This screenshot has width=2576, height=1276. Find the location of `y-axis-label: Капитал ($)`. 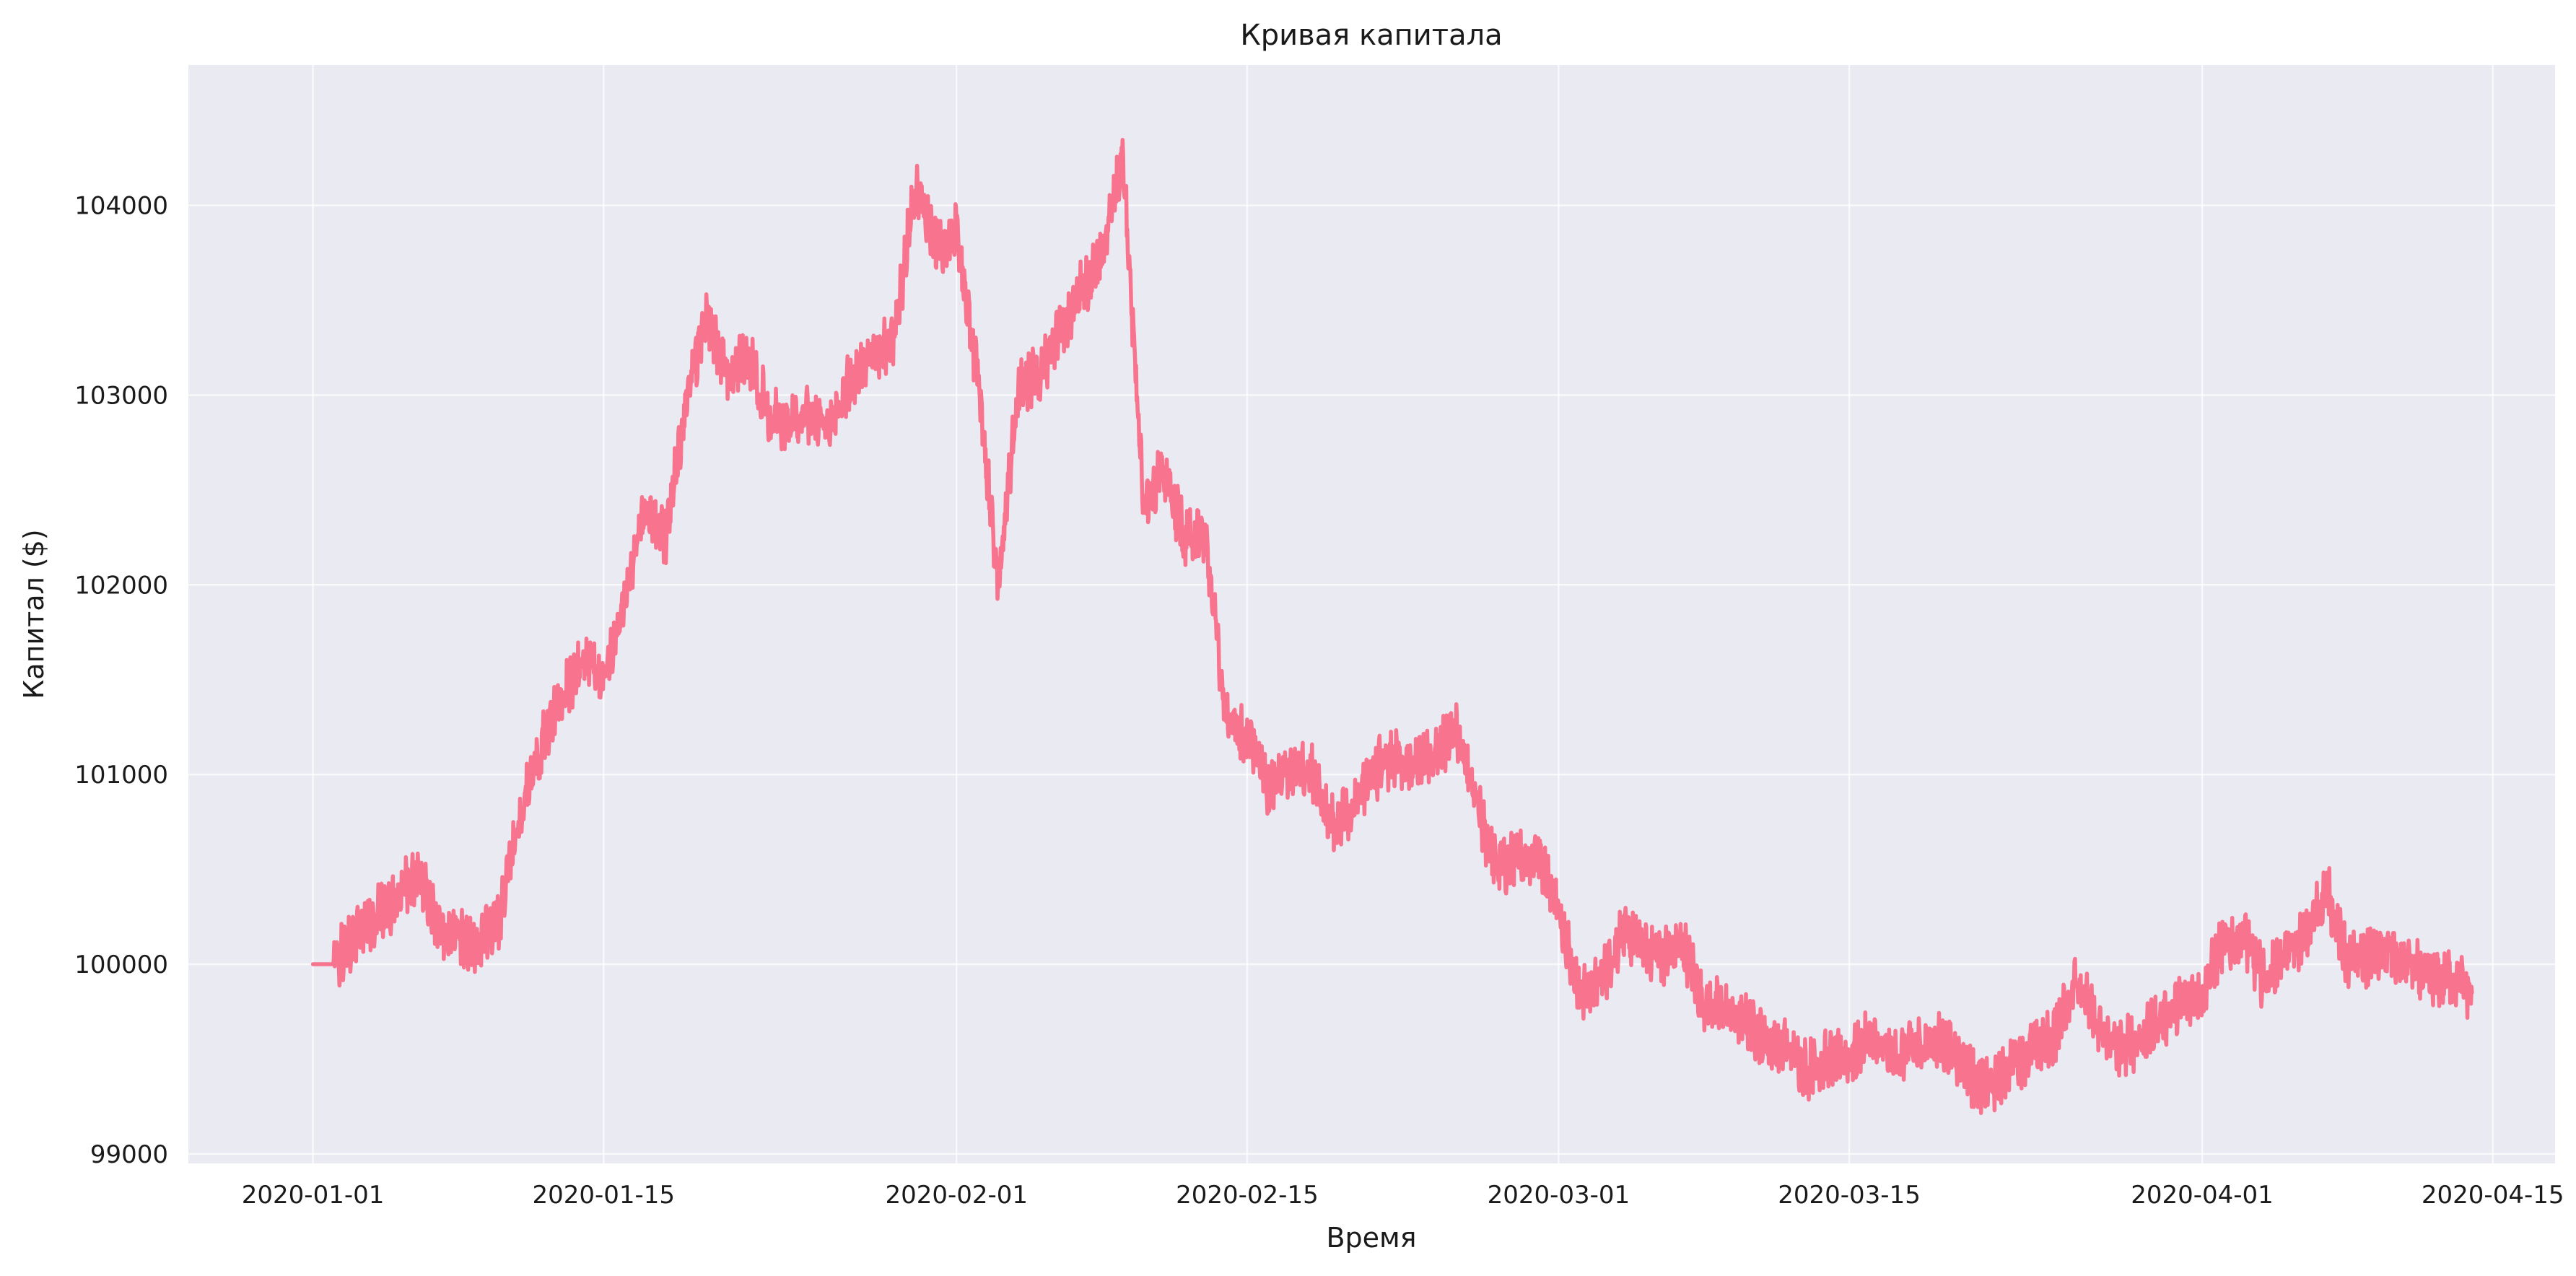

y-axis-label: Капитал ($) is located at coordinates (34, 614).